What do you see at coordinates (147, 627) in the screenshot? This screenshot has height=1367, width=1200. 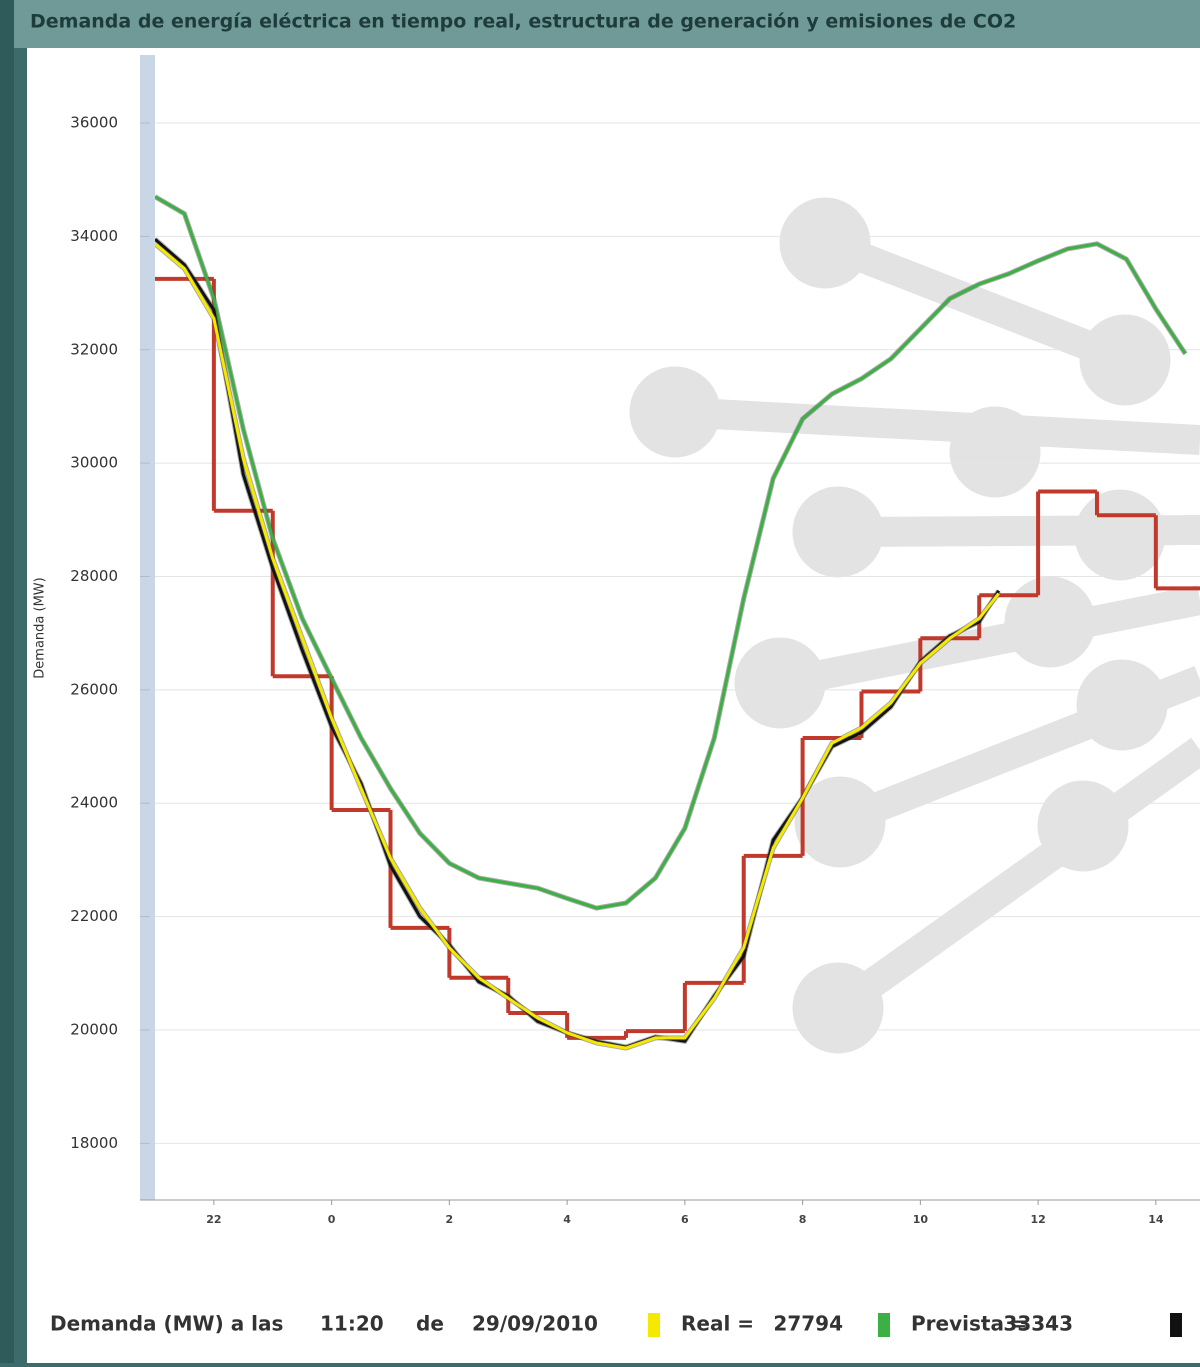 I see `axis-strip` at bounding box center [147, 627].